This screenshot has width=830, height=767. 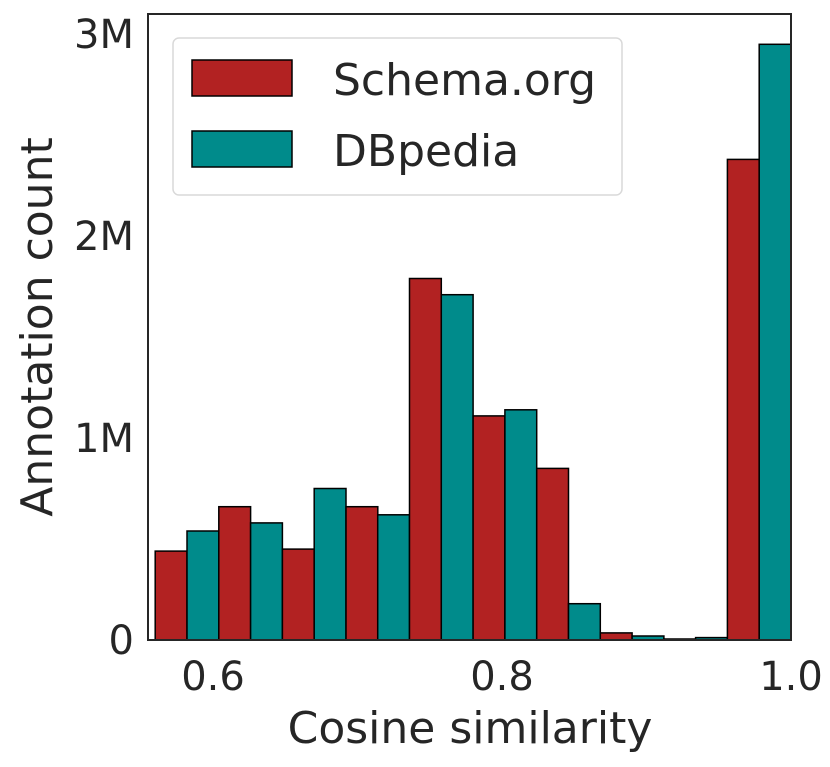 What do you see at coordinates (104, 439) in the screenshot?
I see `y-tick-label: 1M` at bounding box center [104, 439].